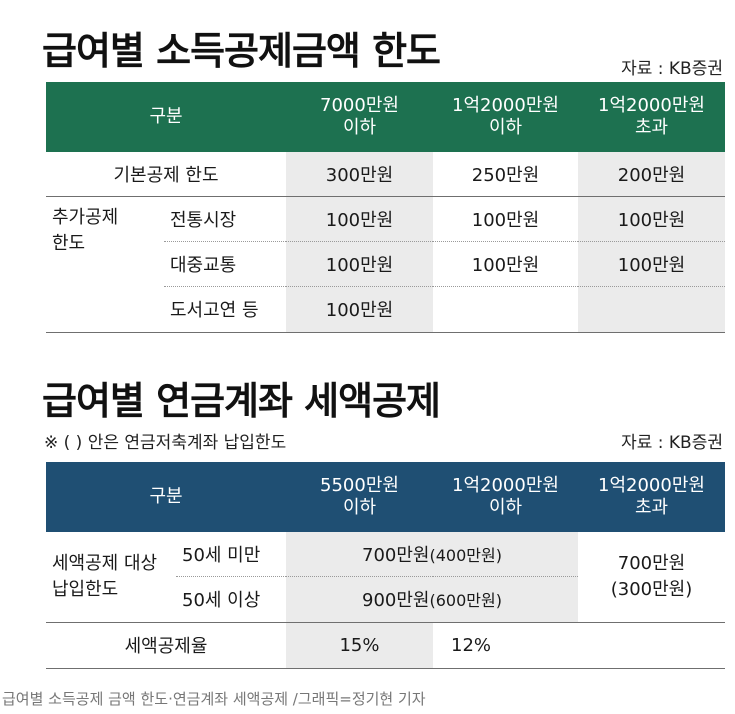  Describe the element at coordinates (241, 51) in the screenshot. I see `section1-title: 급여별 소득공제금액 한도` at that location.